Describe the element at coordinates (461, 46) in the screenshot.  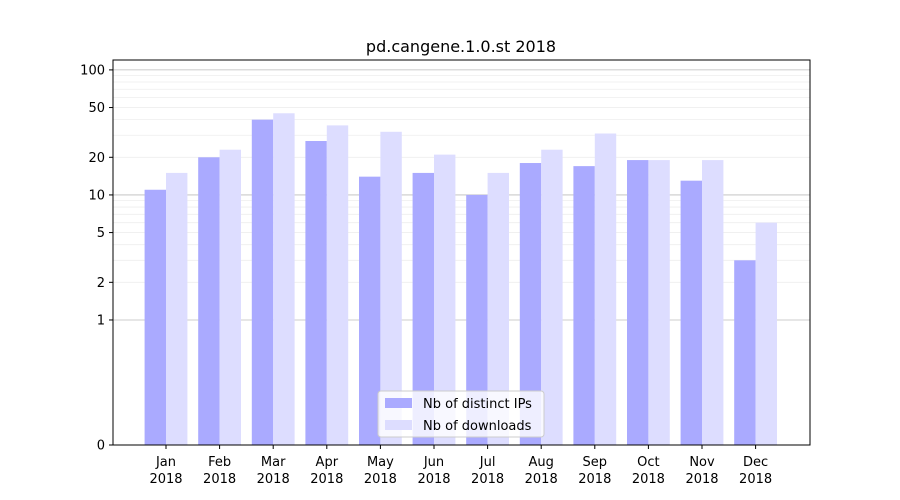
I see `chart-title: pd.cangene.1.0.st 2018` at that location.